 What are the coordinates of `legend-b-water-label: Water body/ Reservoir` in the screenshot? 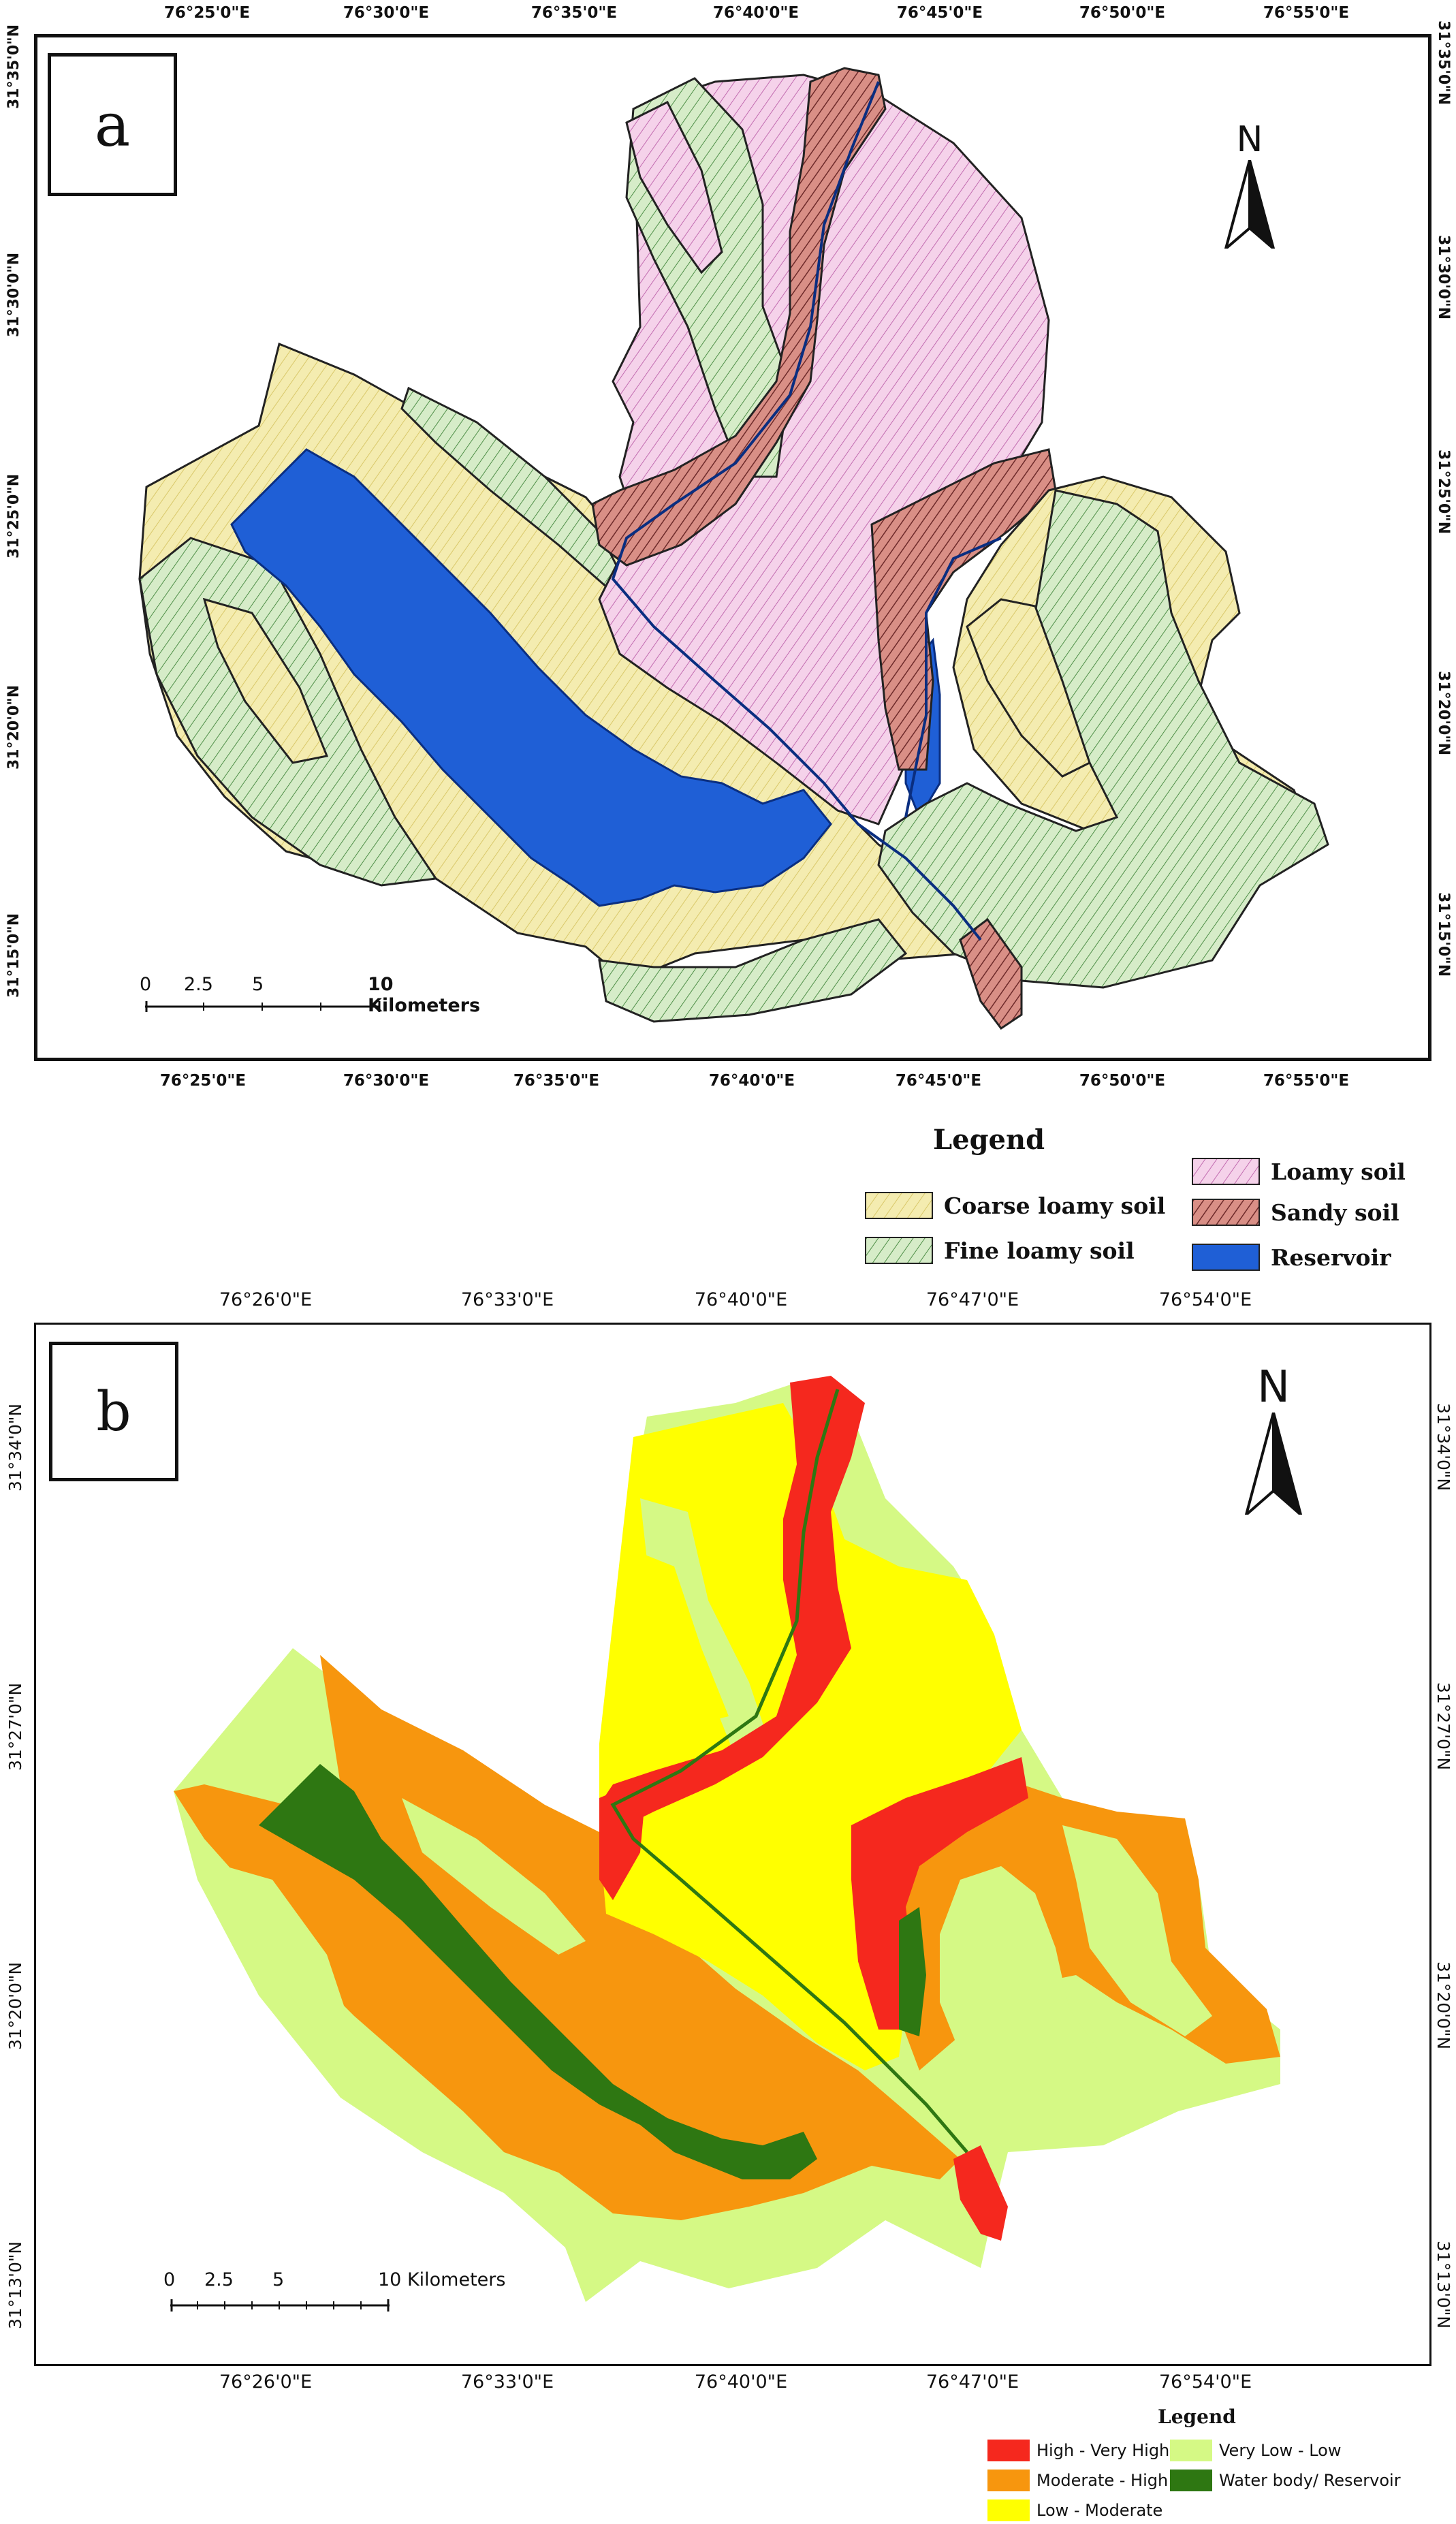 It's located at (1310, 2480).